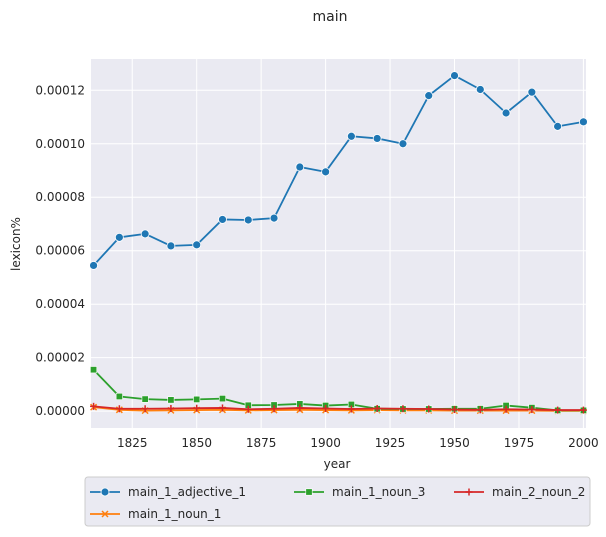 This screenshot has width=606, height=537. I want to click on legend-label: main_1_adjective_1, so click(187, 492).